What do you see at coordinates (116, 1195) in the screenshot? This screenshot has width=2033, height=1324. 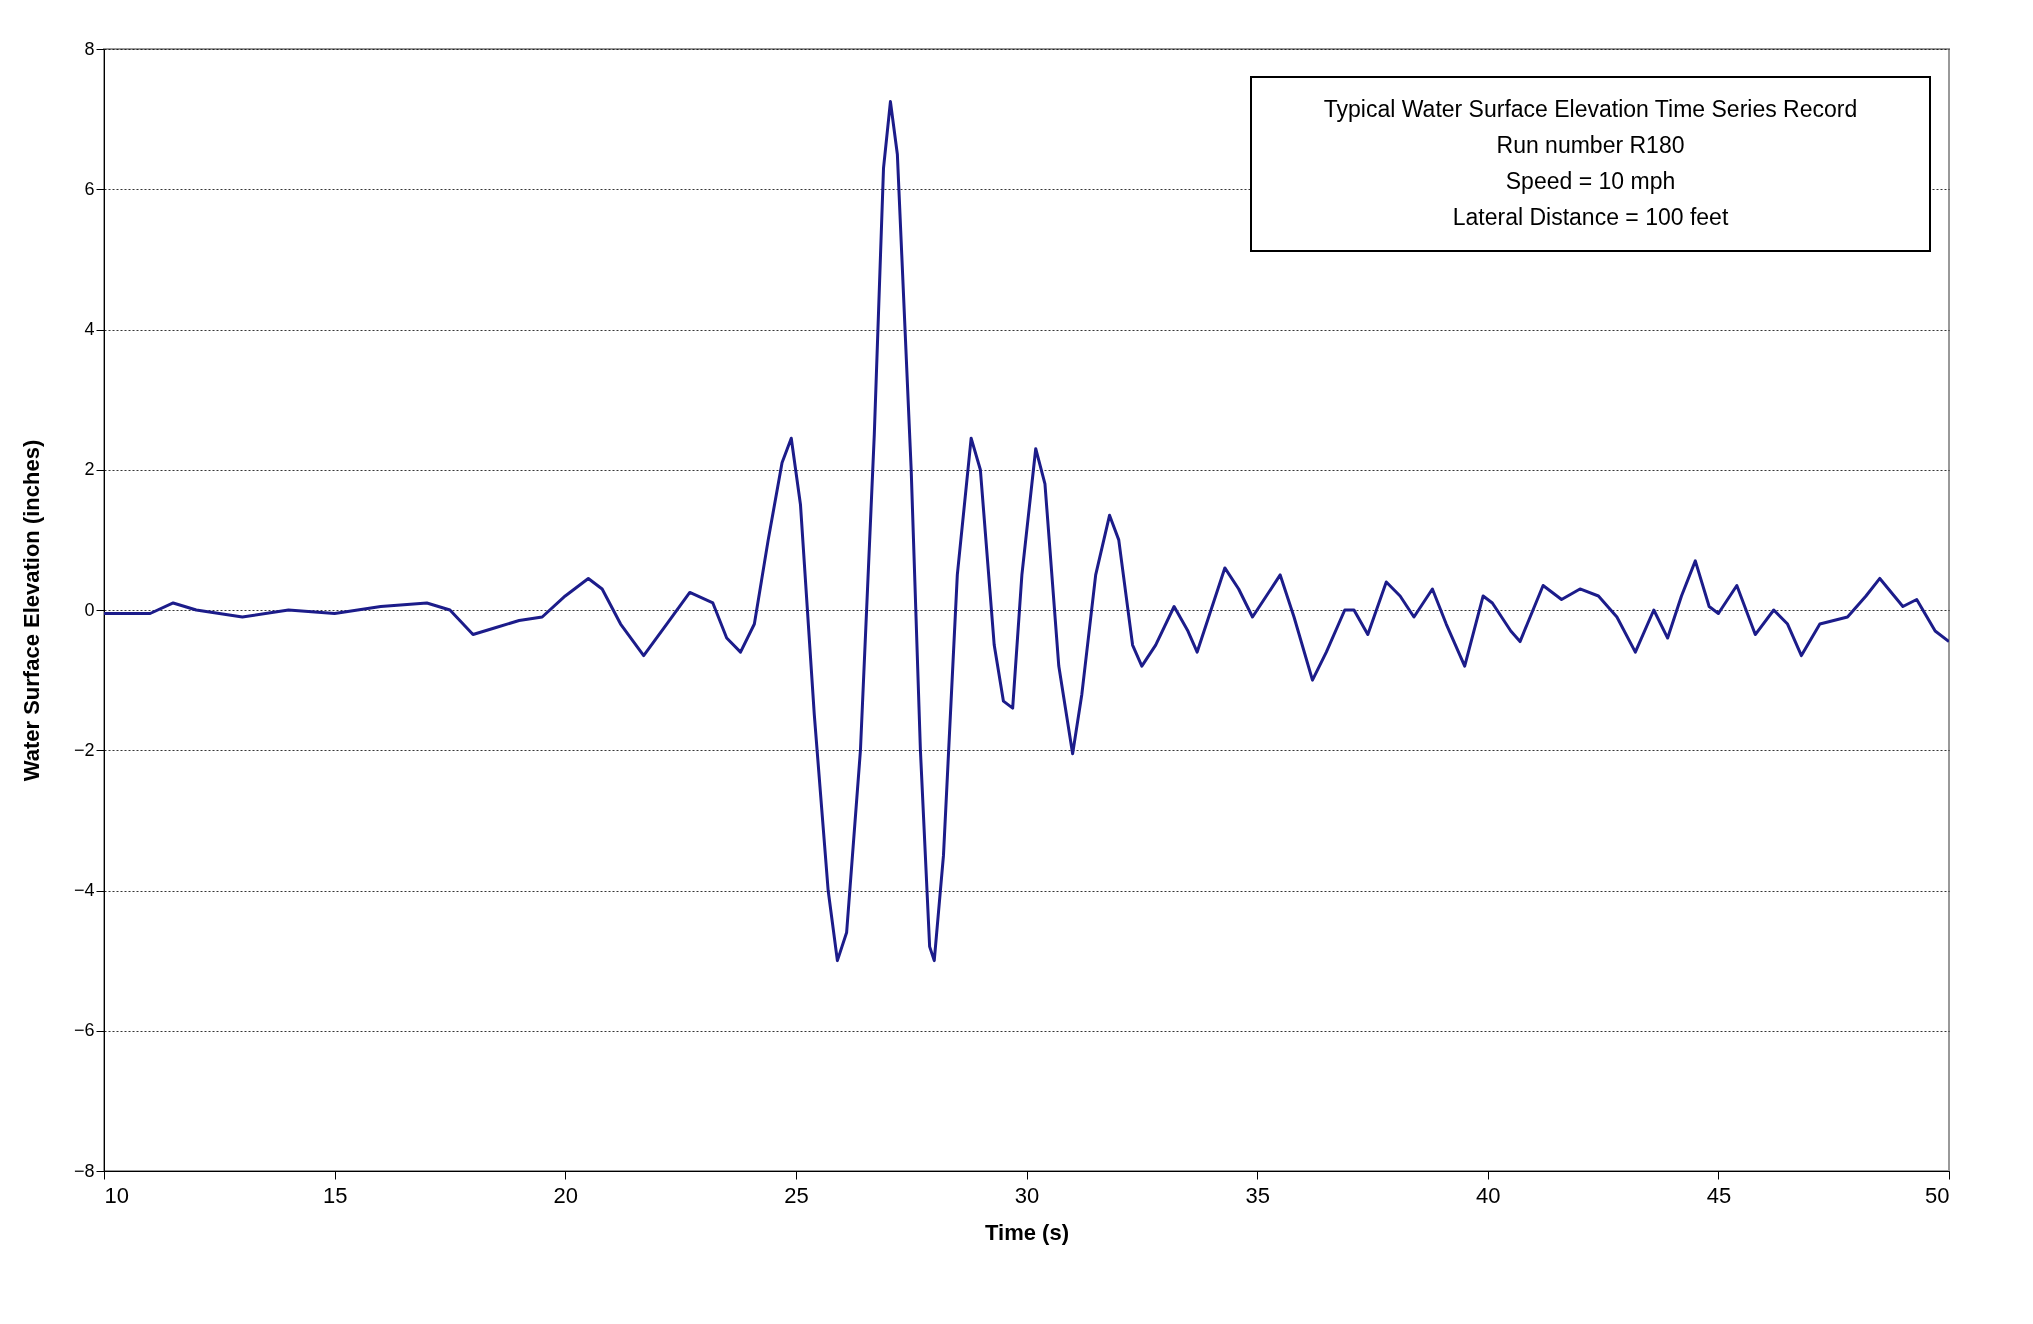 I see `x-tick-label: 10` at bounding box center [116, 1195].